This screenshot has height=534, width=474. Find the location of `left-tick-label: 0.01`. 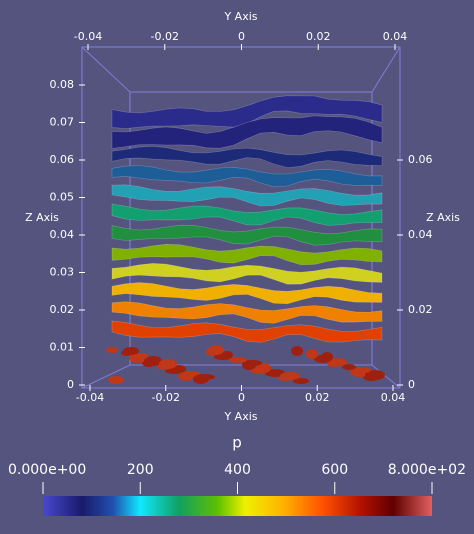

left-tick-label: 0.01 is located at coordinates (62, 347).